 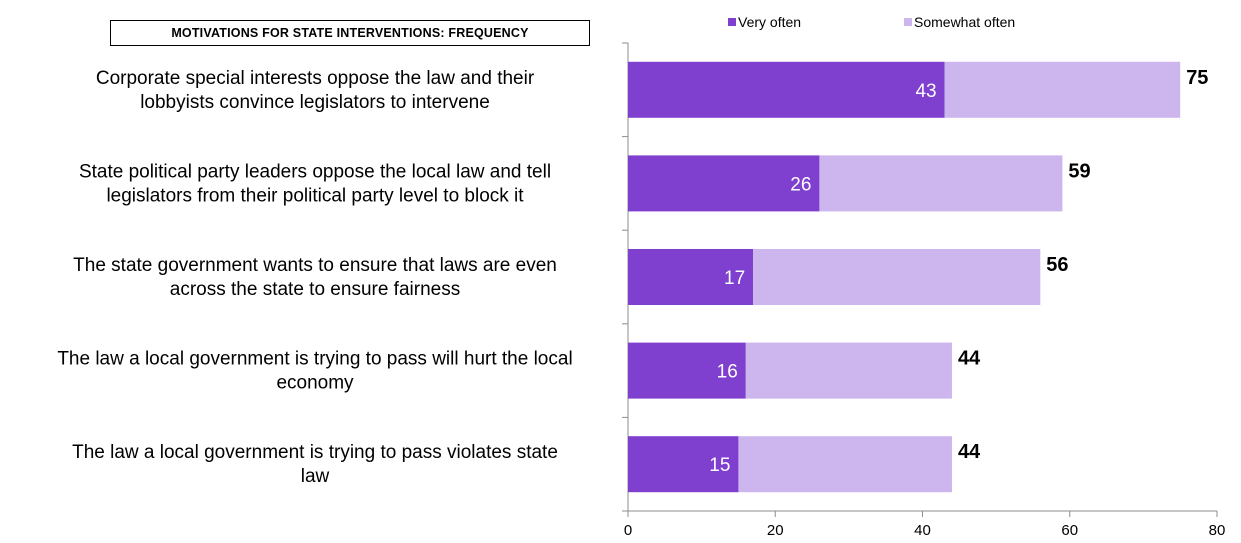 What do you see at coordinates (1069, 530) in the screenshot?
I see `x-tick-label: 60` at bounding box center [1069, 530].